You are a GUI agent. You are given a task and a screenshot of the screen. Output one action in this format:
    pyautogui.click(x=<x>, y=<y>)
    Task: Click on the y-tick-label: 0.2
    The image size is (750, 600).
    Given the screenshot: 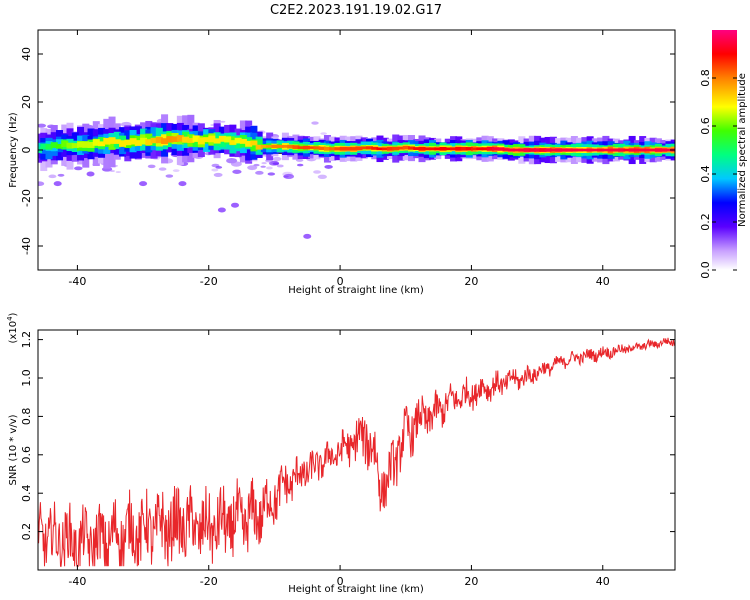 What is the action you would take?
    pyautogui.click(x=26, y=532)
    